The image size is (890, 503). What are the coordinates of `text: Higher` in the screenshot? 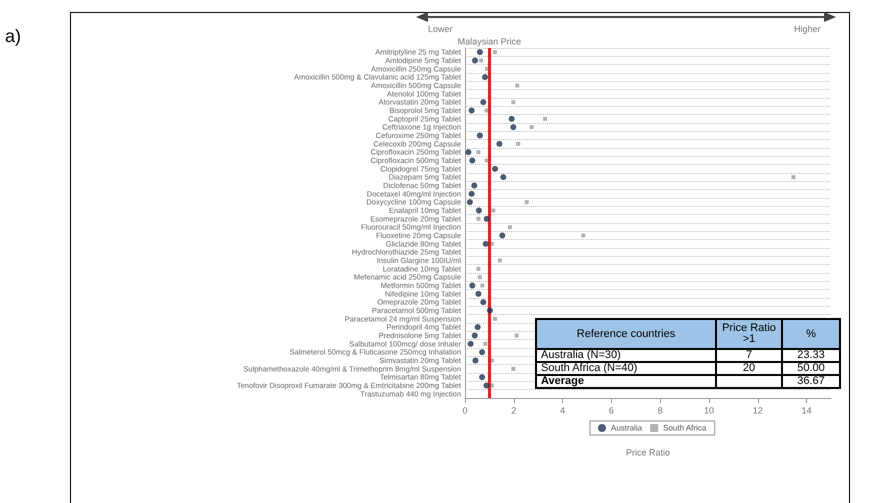 It's located at (807, 29).